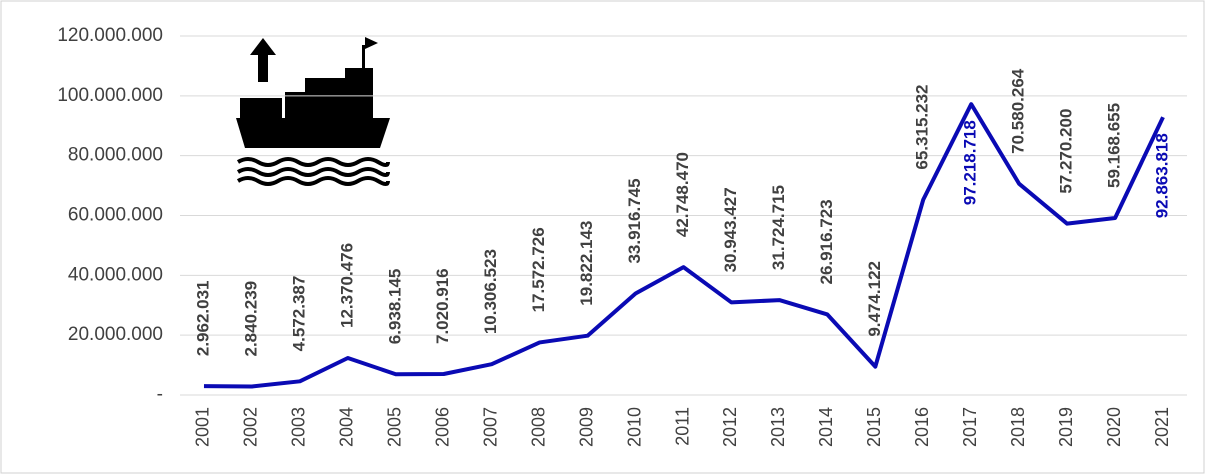 This screenshot has width=1206, height=474. Describe the element at coordinates (160, 394) in the screenshot. I see `y-tick-label: -` at that location.